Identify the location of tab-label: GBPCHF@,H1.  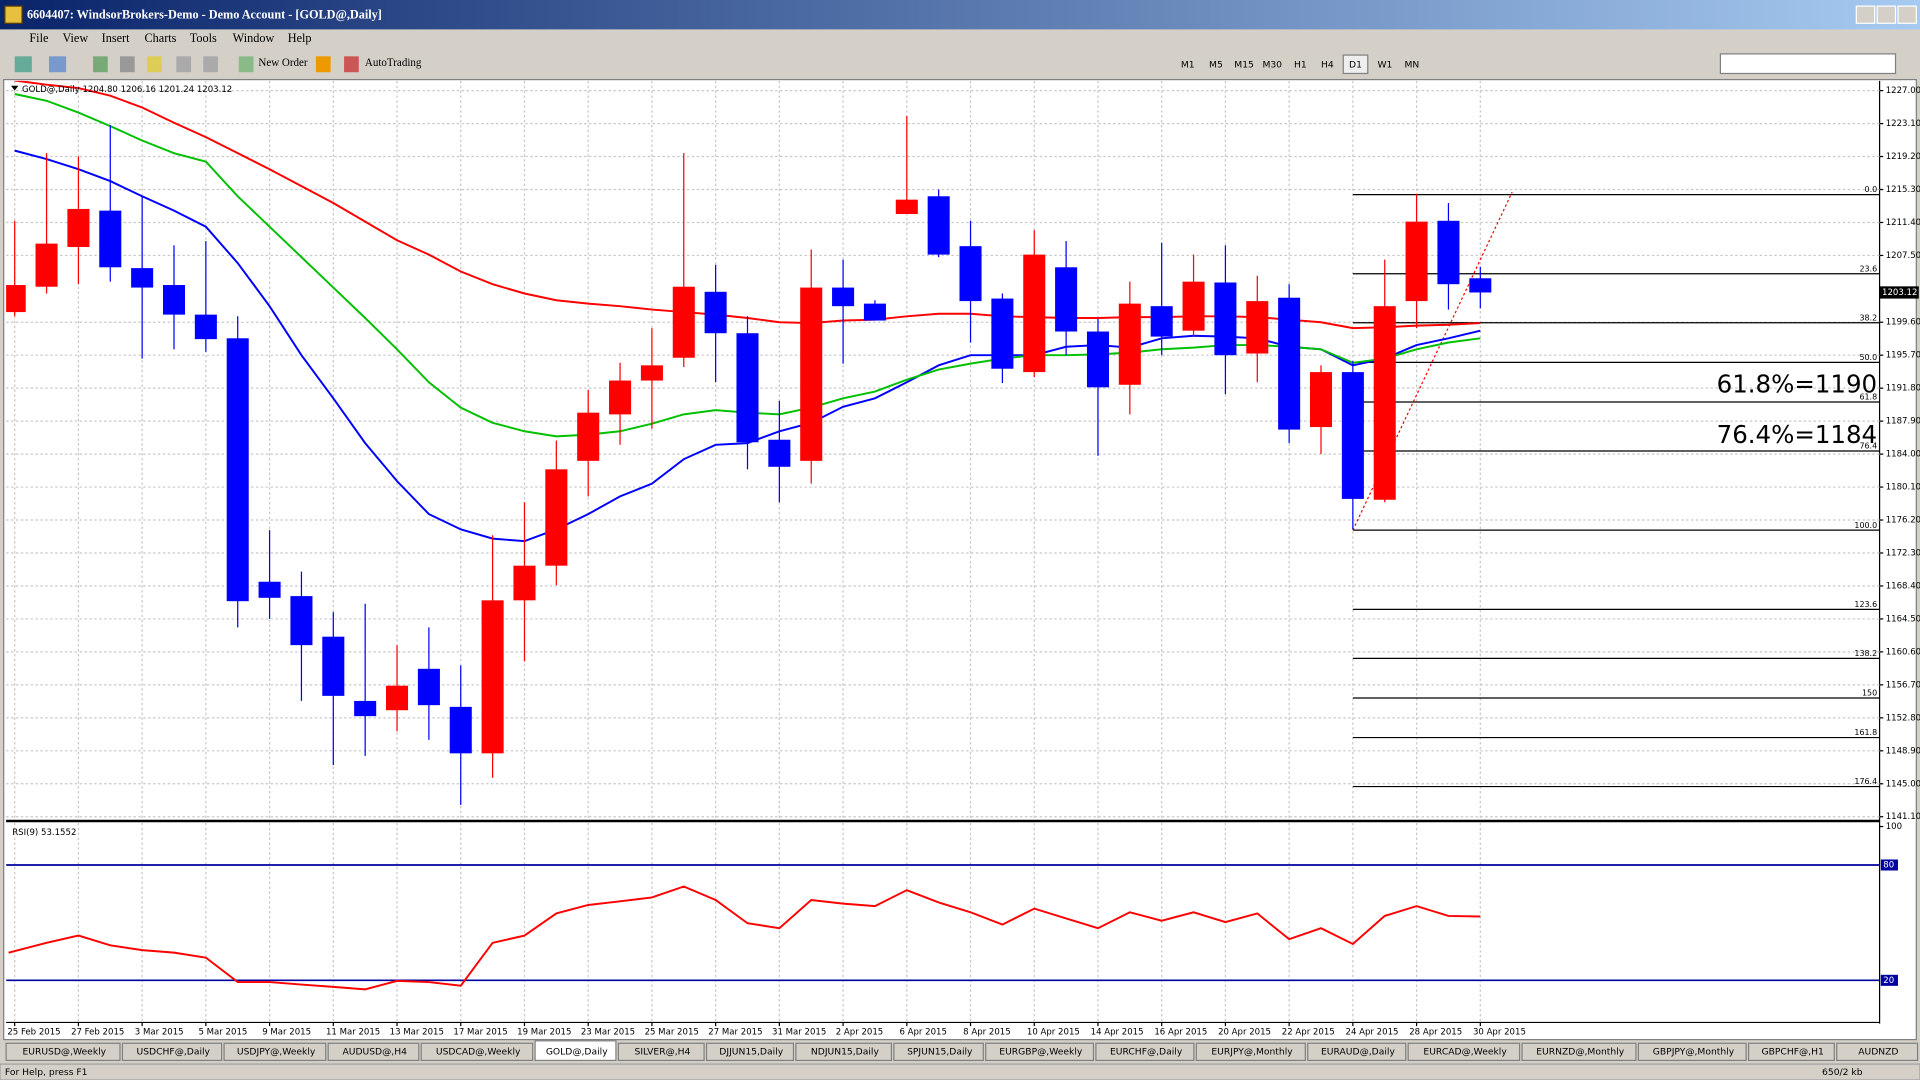
(1792, 1051).